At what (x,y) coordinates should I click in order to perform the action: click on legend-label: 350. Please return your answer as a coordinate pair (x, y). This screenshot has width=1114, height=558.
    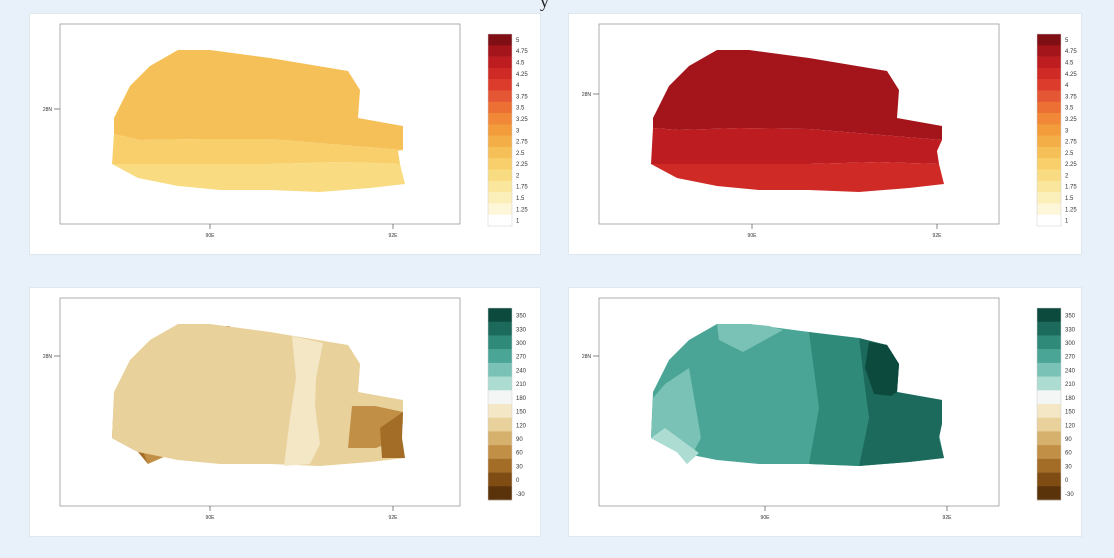
    Looking at the image, I should click on (521, 317).